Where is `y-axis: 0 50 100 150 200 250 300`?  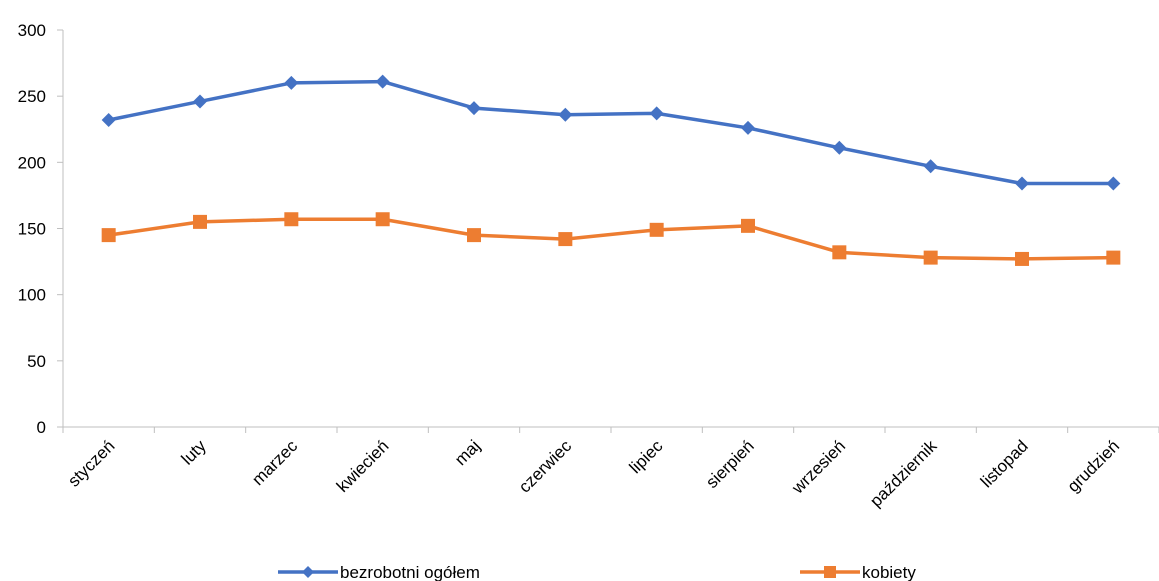 y-axis: 0 50 100 150 200 250 300 is located at coordinates (41, 229).